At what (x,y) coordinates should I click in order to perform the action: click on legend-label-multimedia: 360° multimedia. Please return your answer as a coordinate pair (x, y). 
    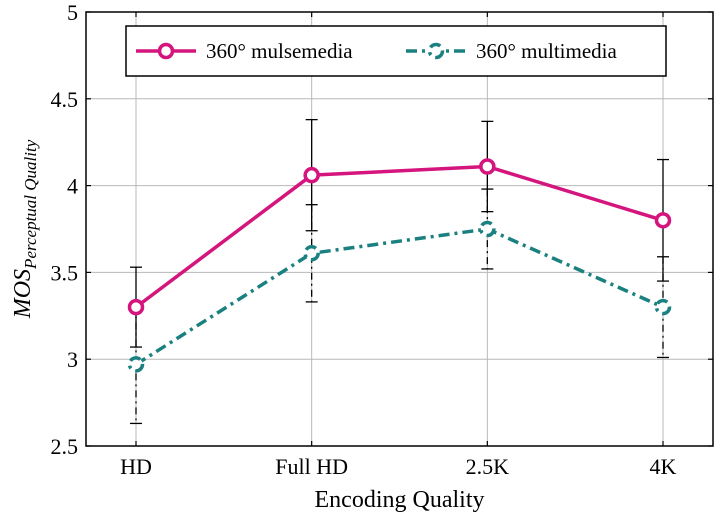
    Looking at the image, I should click on (546, 51).